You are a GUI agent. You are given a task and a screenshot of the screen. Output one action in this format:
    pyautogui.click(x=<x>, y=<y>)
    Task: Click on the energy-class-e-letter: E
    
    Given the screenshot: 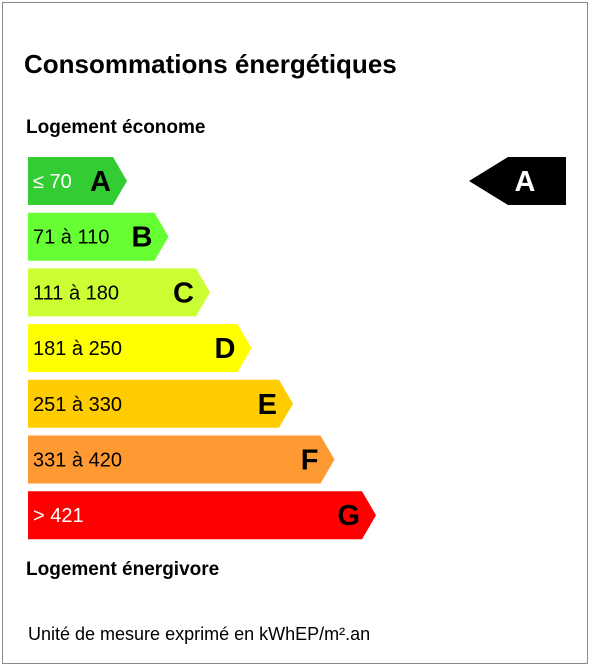 What is the action you would take?
    pyautogui.click(x=267, y=405)
    